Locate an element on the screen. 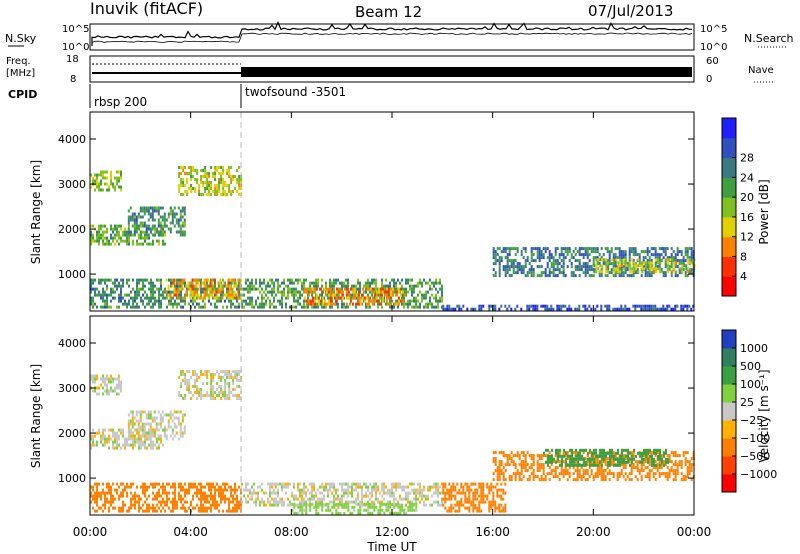 Image resolution: width=800 pixels, height=554 pixels. date-title: 07/Jul/2013 is located at coordinates (630, 11).